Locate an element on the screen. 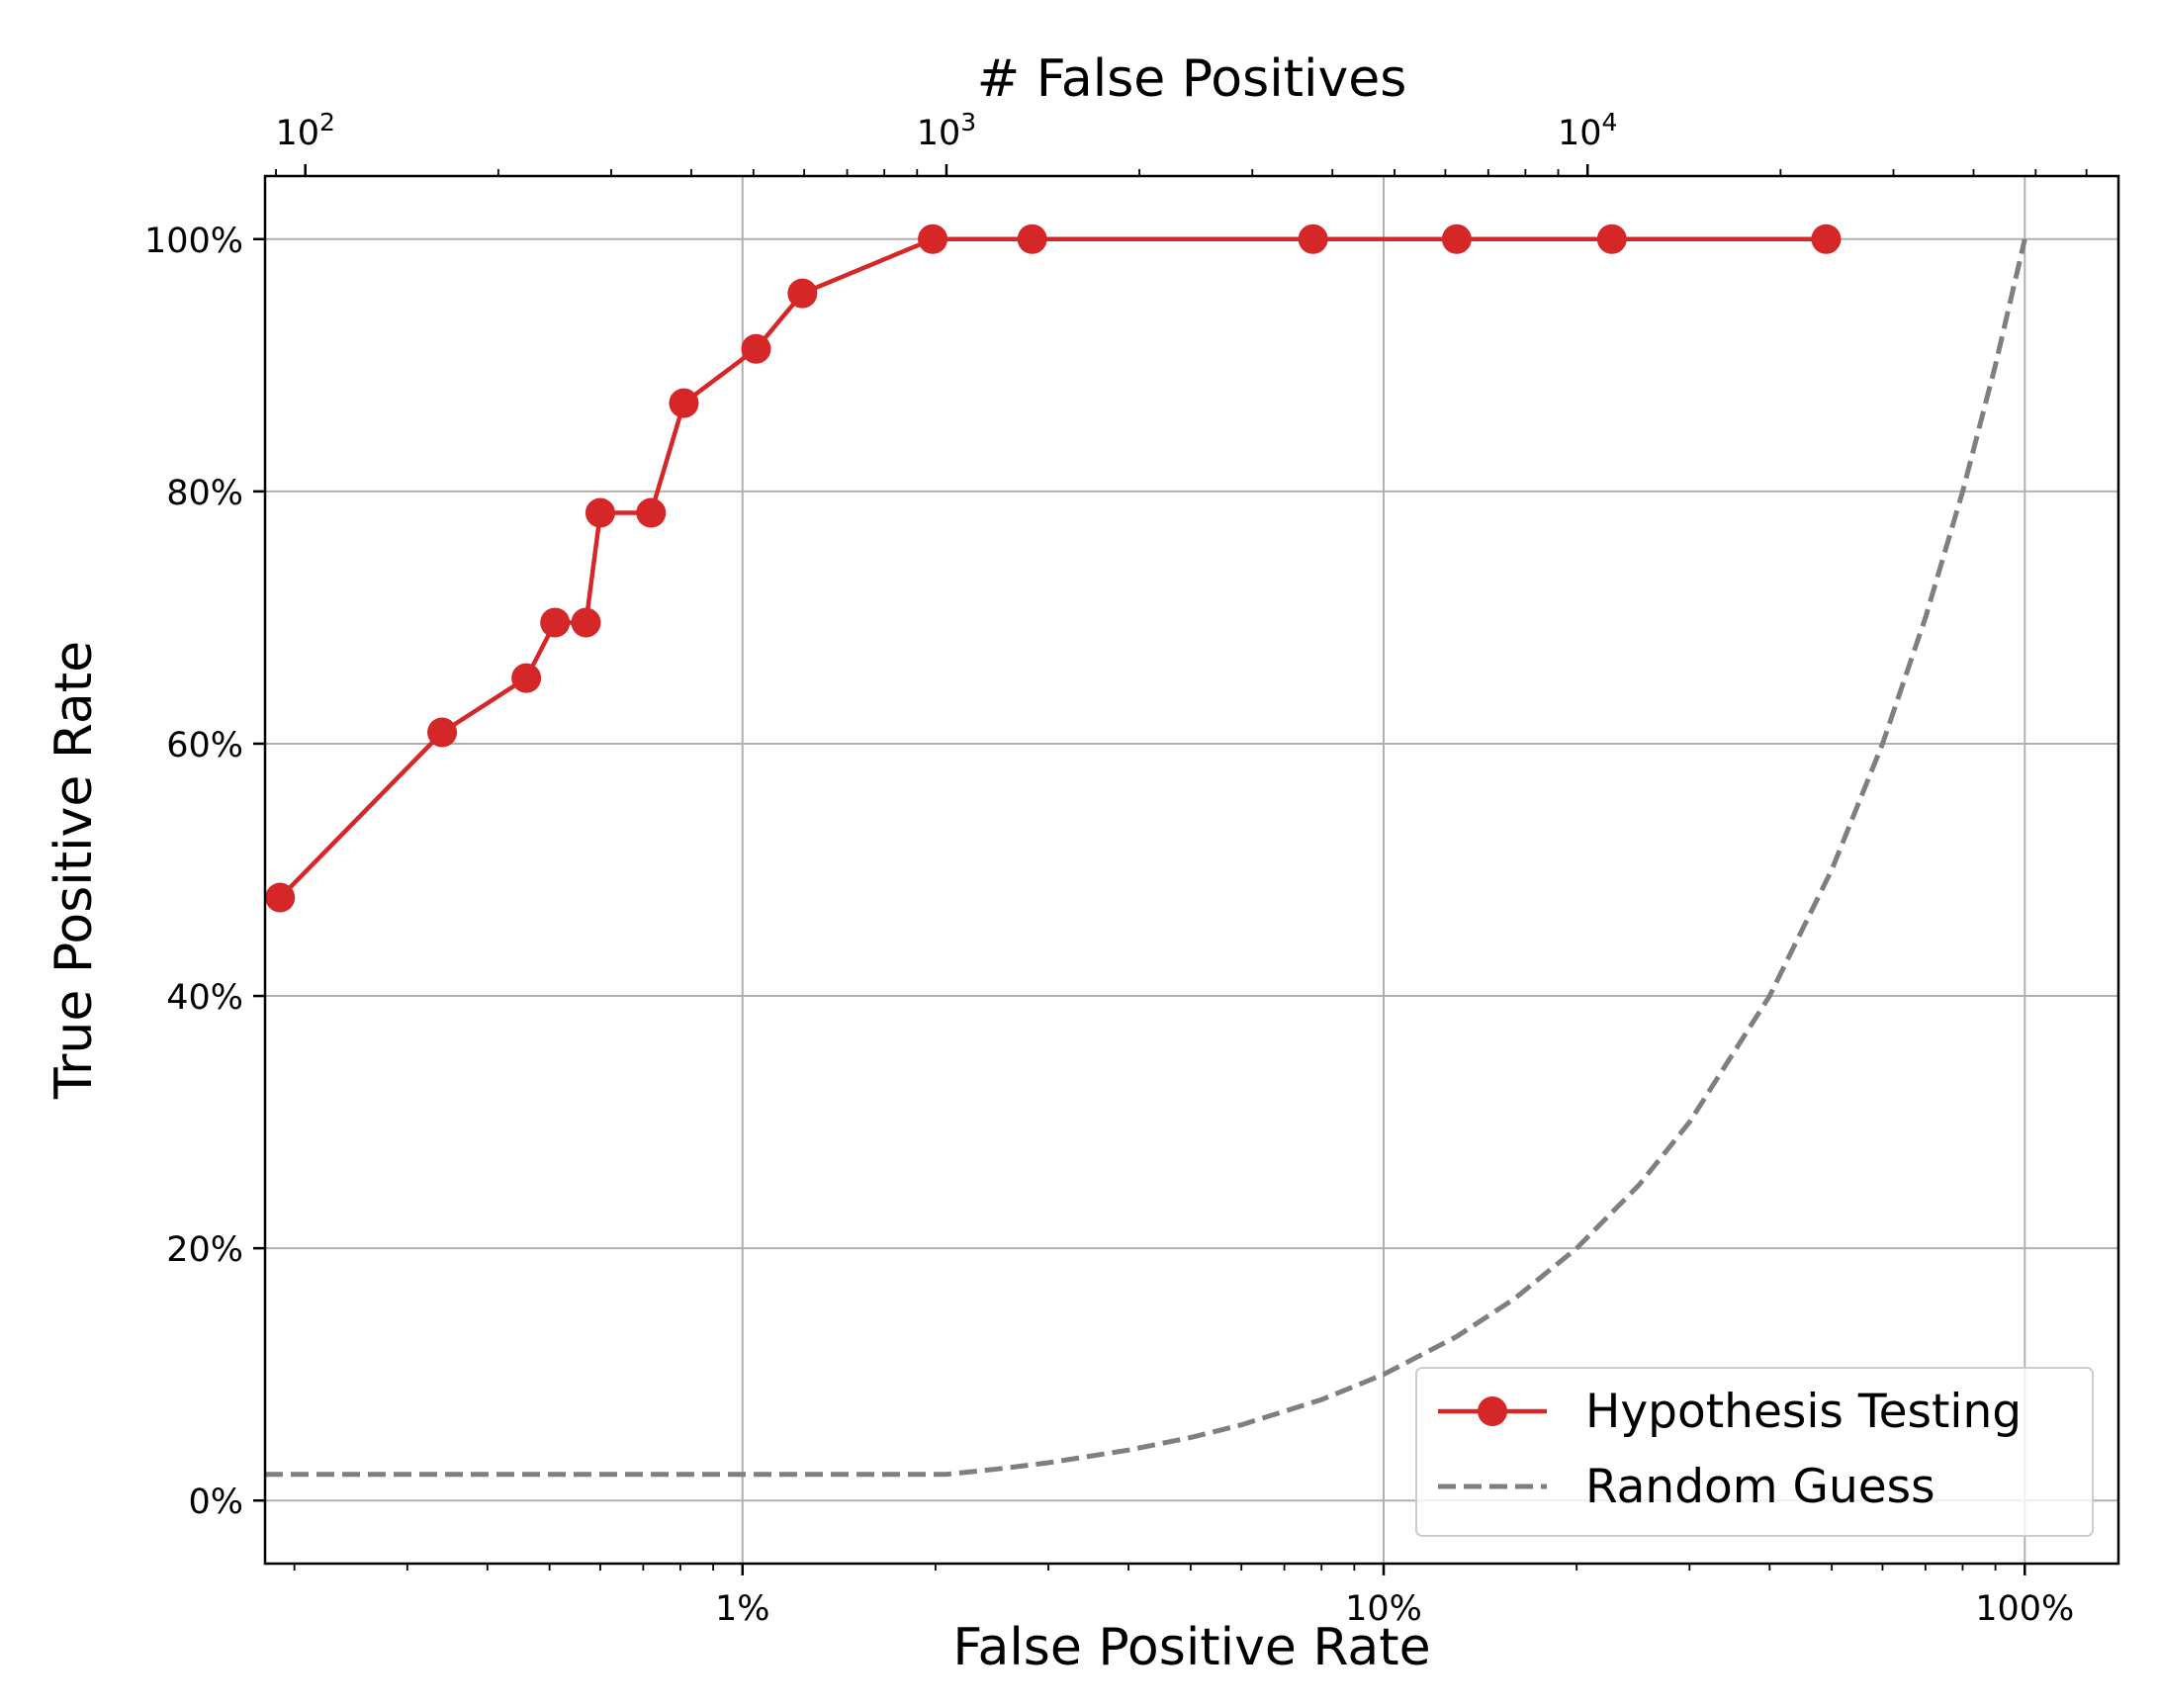  legend-label-random-guess: Random Guess is located at coordinates (1760, 1487).